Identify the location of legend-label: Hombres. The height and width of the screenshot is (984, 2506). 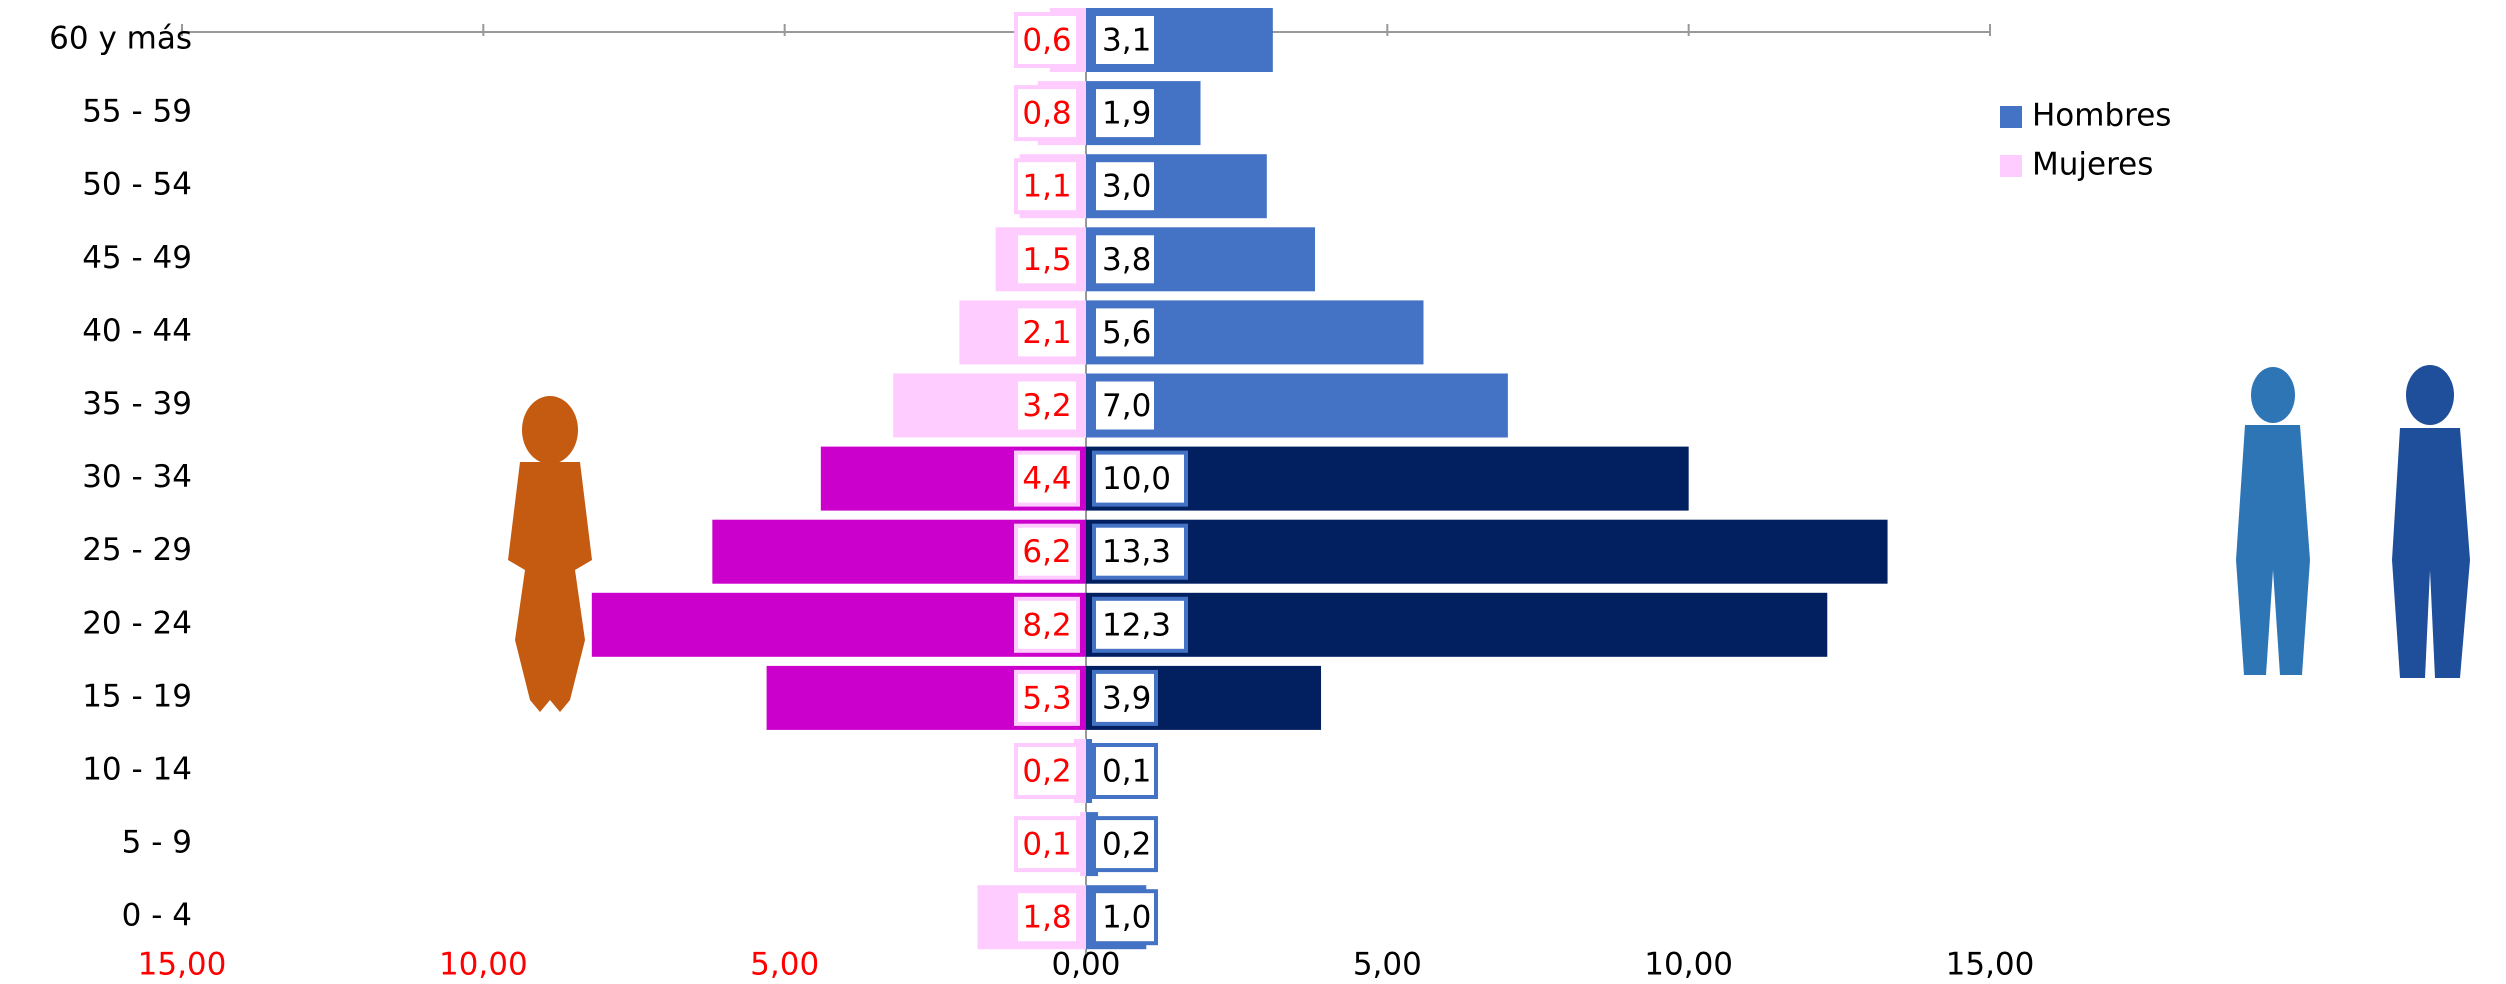
(2101, 116).